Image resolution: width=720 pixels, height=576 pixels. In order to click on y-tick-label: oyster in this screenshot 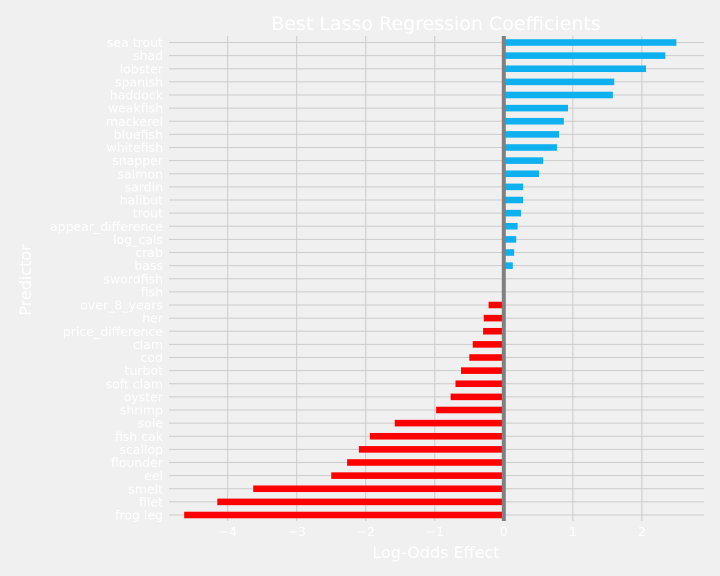, I will do `click(144, 396)`.